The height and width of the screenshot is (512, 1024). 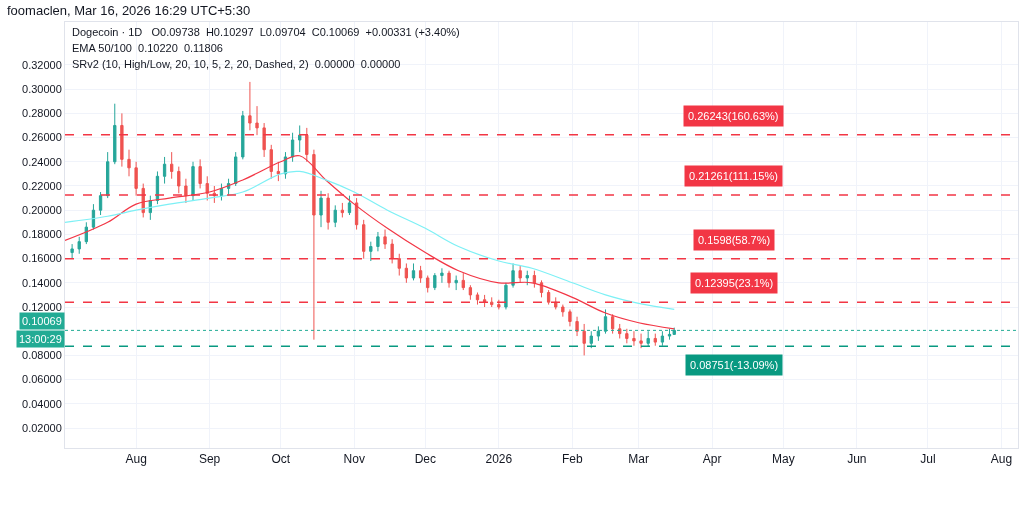 What do you see at coordinates (733, 176) in the screenshot?
I see `ref-line-label: 0.21261(111.15%)` at bounding box center [733, 176].